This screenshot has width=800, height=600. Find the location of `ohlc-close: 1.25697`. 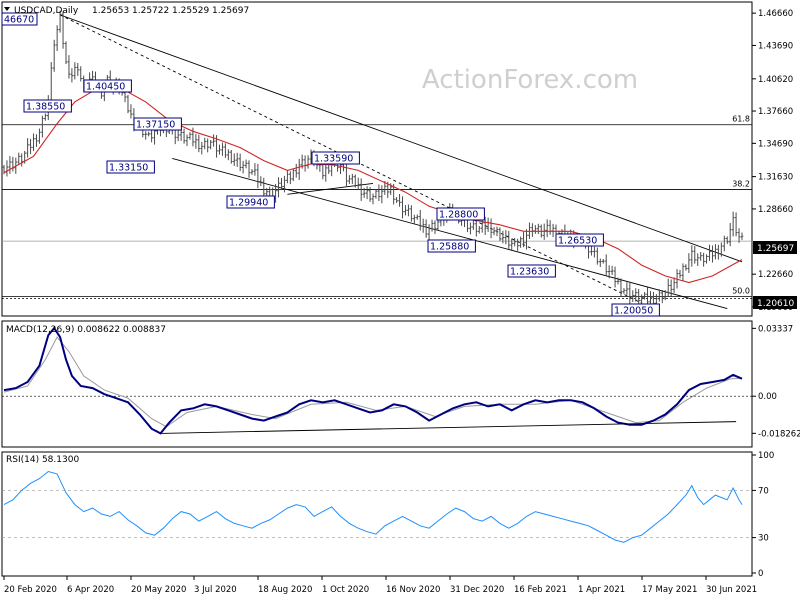

ohlc-close: 1.25697 is located at coordinates (230, 11).